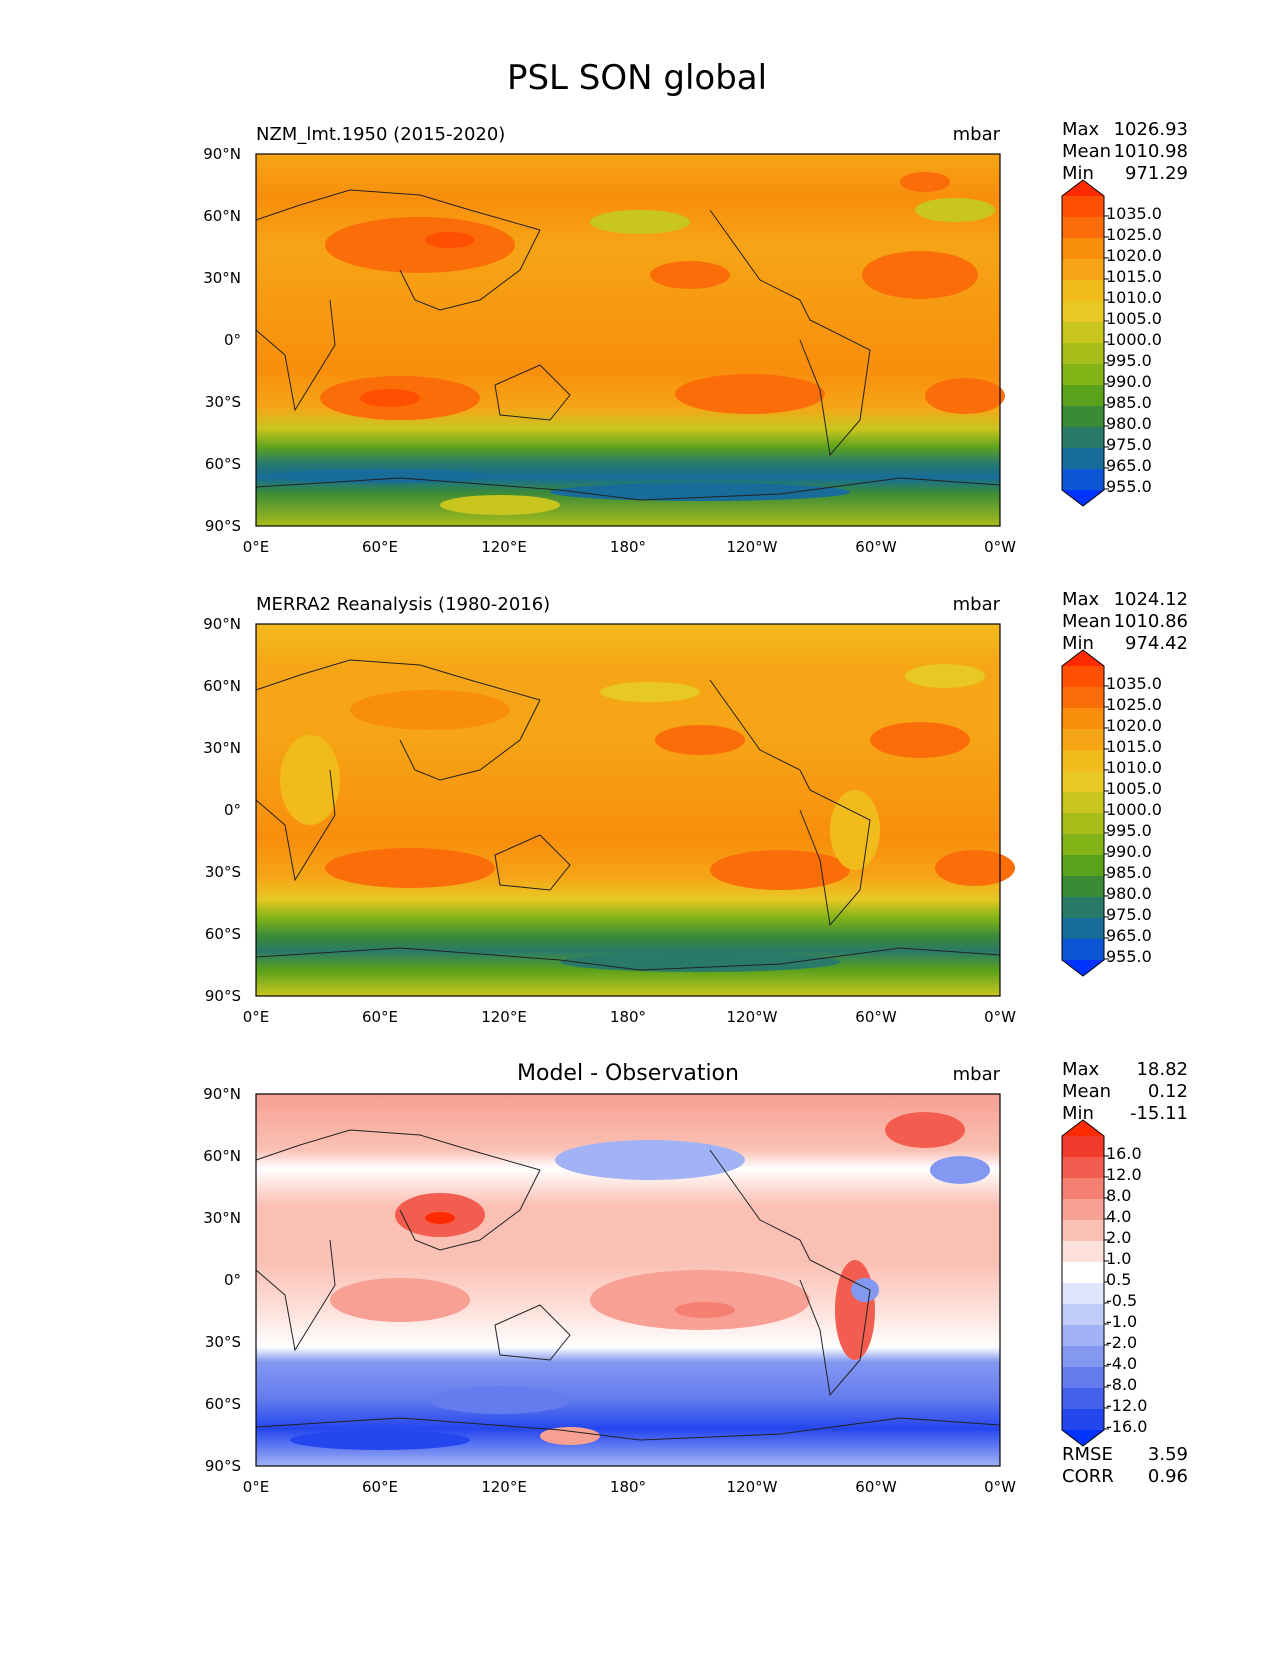  I want to click on panel-title: Model - Observation, so click(628, 1073).